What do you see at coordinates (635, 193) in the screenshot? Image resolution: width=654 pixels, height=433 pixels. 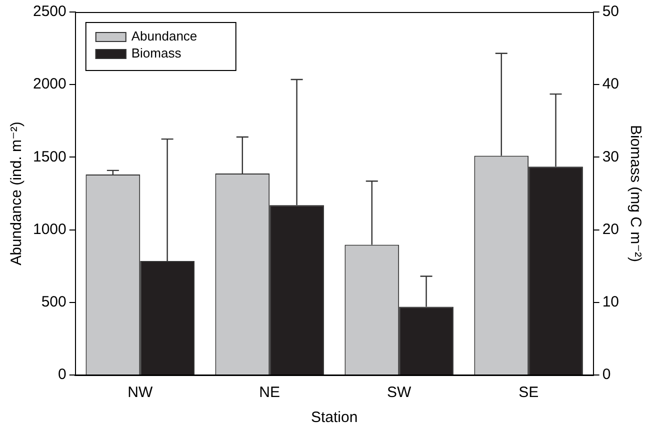 I see `y2-axis-title: Biomass (mg C m⁻²)` at bounding box center [635, 193].